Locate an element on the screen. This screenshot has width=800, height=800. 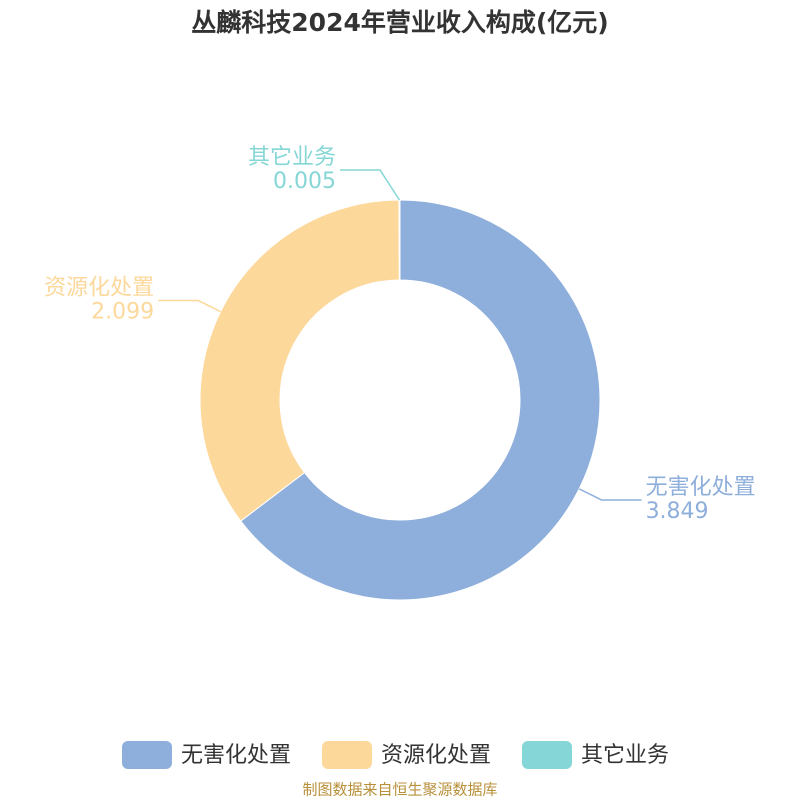
value-label: 0.005 is located at coordinates (304, 181).